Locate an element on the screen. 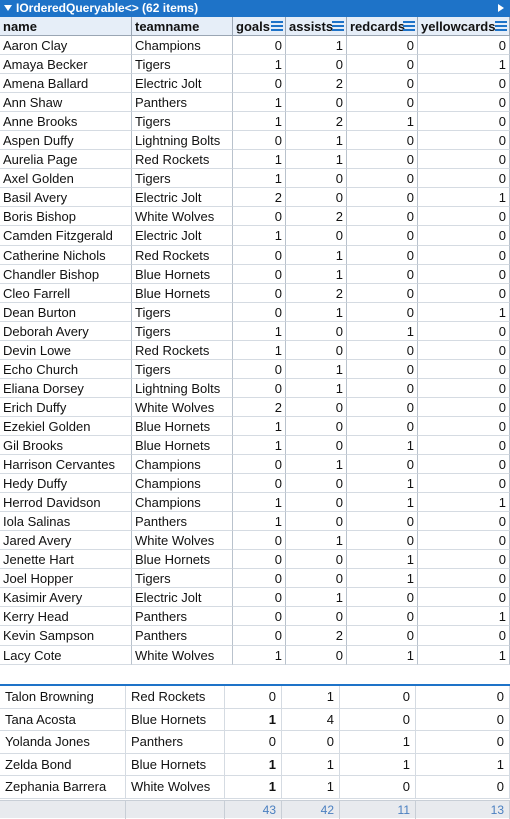 The image size is (510, 819). table-row: Dean Burton Tigers 0 1 0 1 is located at coordinates (255, 312).